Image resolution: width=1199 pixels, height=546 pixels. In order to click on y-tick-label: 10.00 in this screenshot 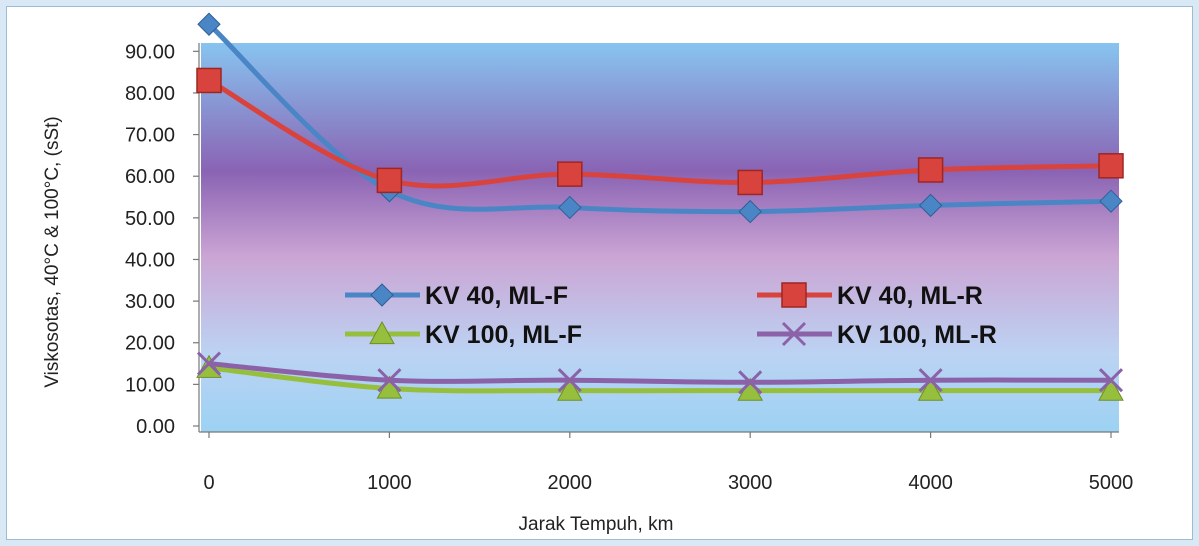, I will do `click(150, 385)`.